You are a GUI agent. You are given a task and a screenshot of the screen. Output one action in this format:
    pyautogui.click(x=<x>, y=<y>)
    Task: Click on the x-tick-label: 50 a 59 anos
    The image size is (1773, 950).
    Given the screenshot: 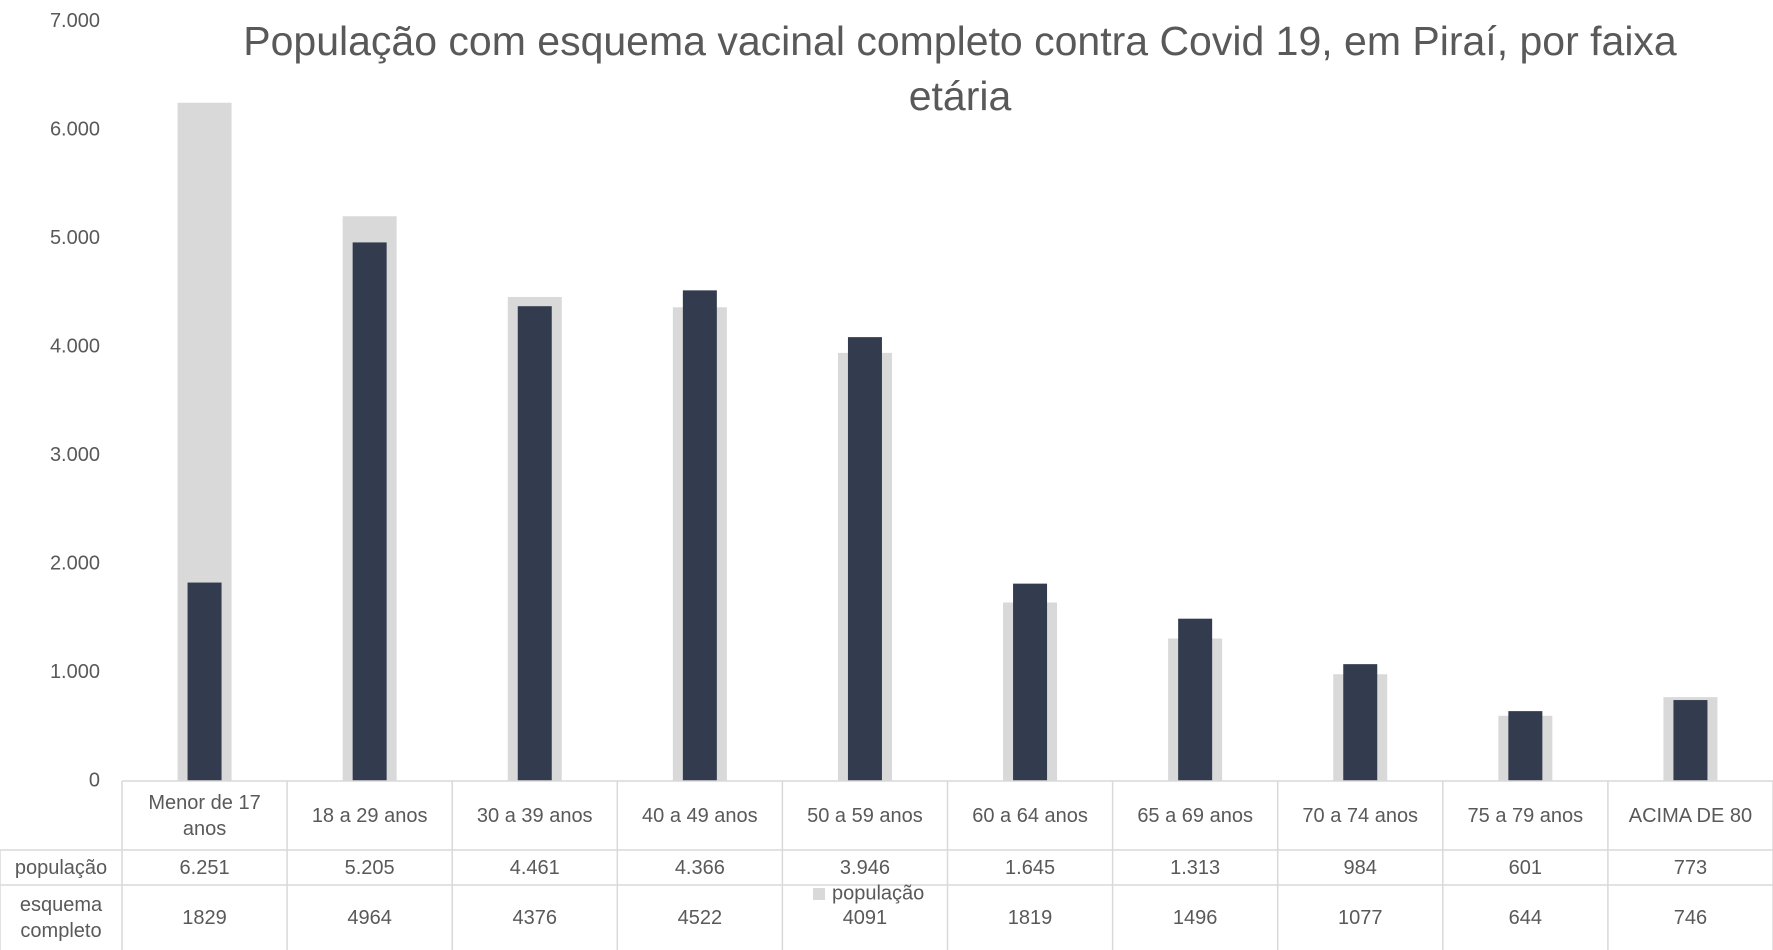 What is the action you would take?
    pyautogui.click(x=865, y=815)
    